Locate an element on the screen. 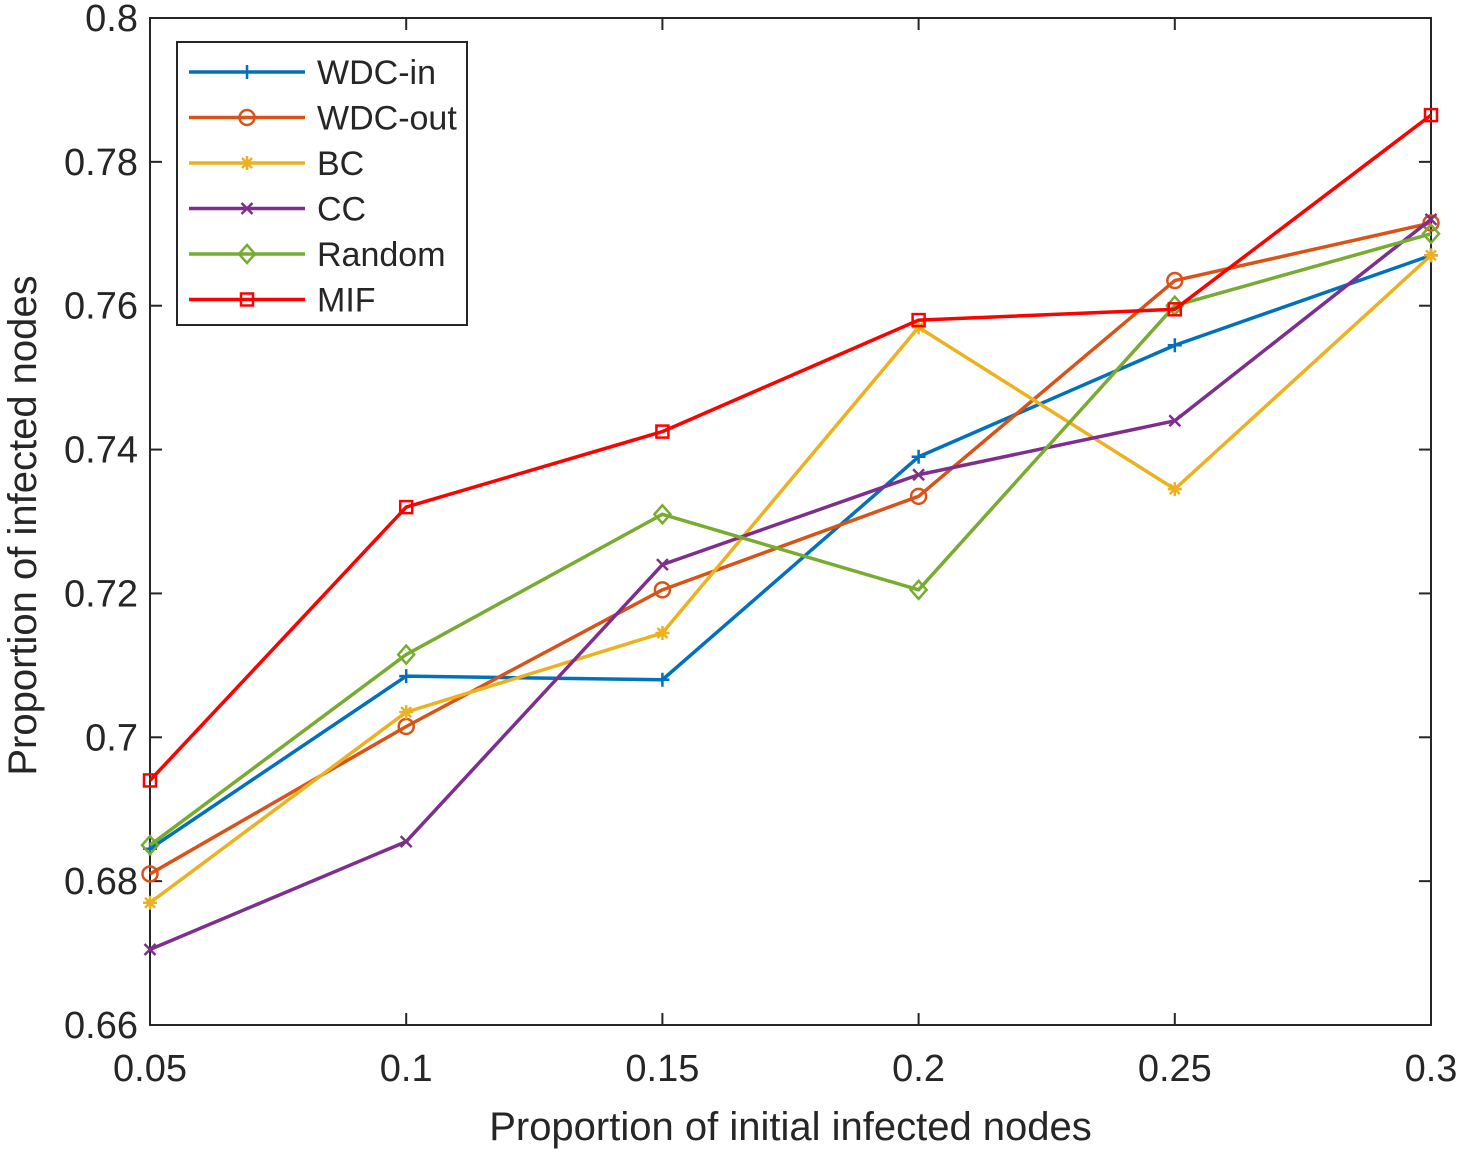 Image resolution: width=1461 pixels, height=1156 pixels. legend-label: Random is located at coordinates (381, 255).